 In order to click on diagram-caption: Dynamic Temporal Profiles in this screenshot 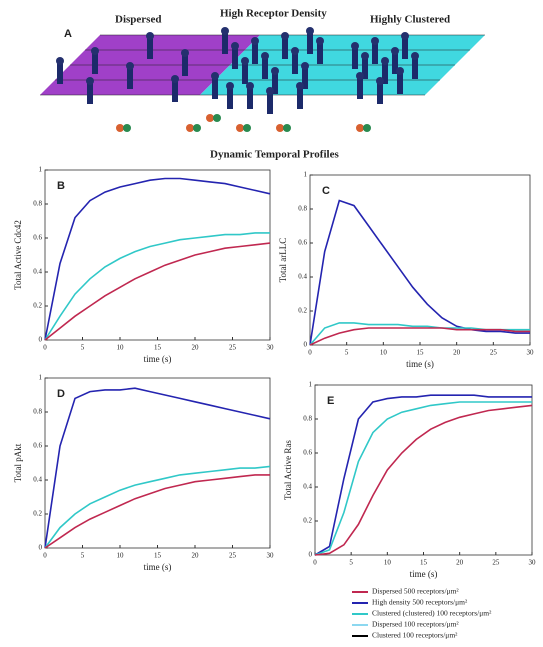, I will do `click(274, 155)`.